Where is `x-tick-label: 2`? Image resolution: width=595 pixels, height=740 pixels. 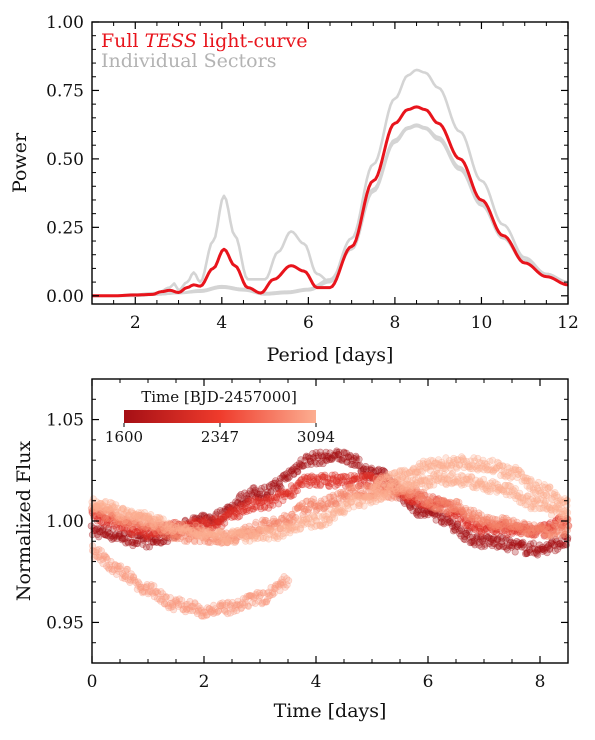
x-tick-label: 2 is located at coordinates (204, 682).